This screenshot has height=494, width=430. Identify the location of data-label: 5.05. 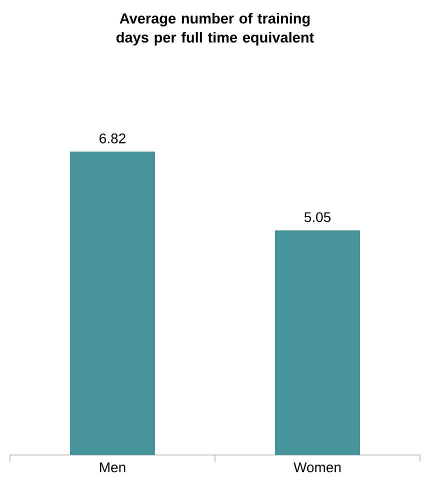
(317, 217).